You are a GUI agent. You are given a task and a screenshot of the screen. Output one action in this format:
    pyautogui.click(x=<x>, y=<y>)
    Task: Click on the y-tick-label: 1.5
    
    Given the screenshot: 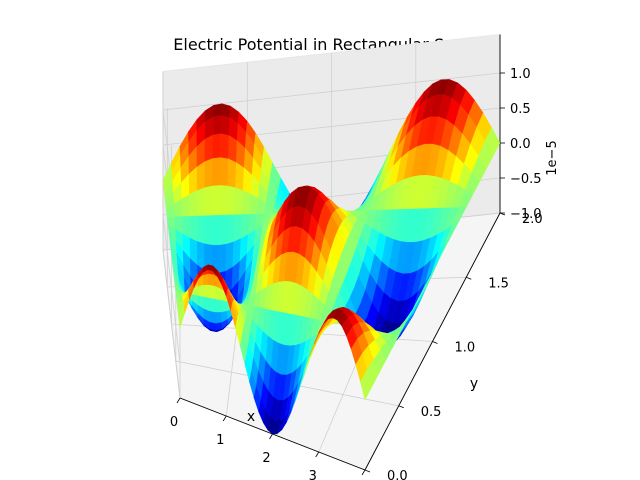 What is the action you would take?
    pyautogui.click(x=498, y=283)
    